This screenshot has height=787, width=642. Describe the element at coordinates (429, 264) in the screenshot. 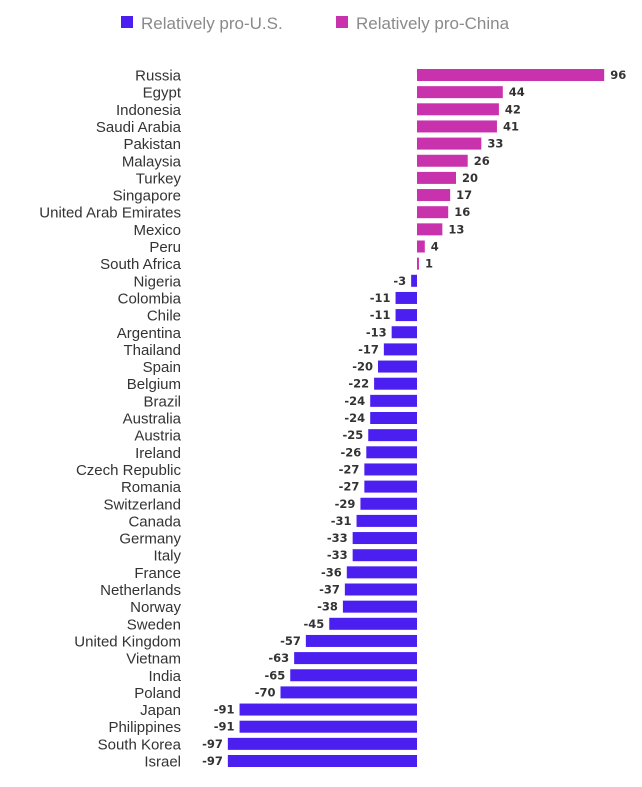

I see `value-label: 1` at that location.